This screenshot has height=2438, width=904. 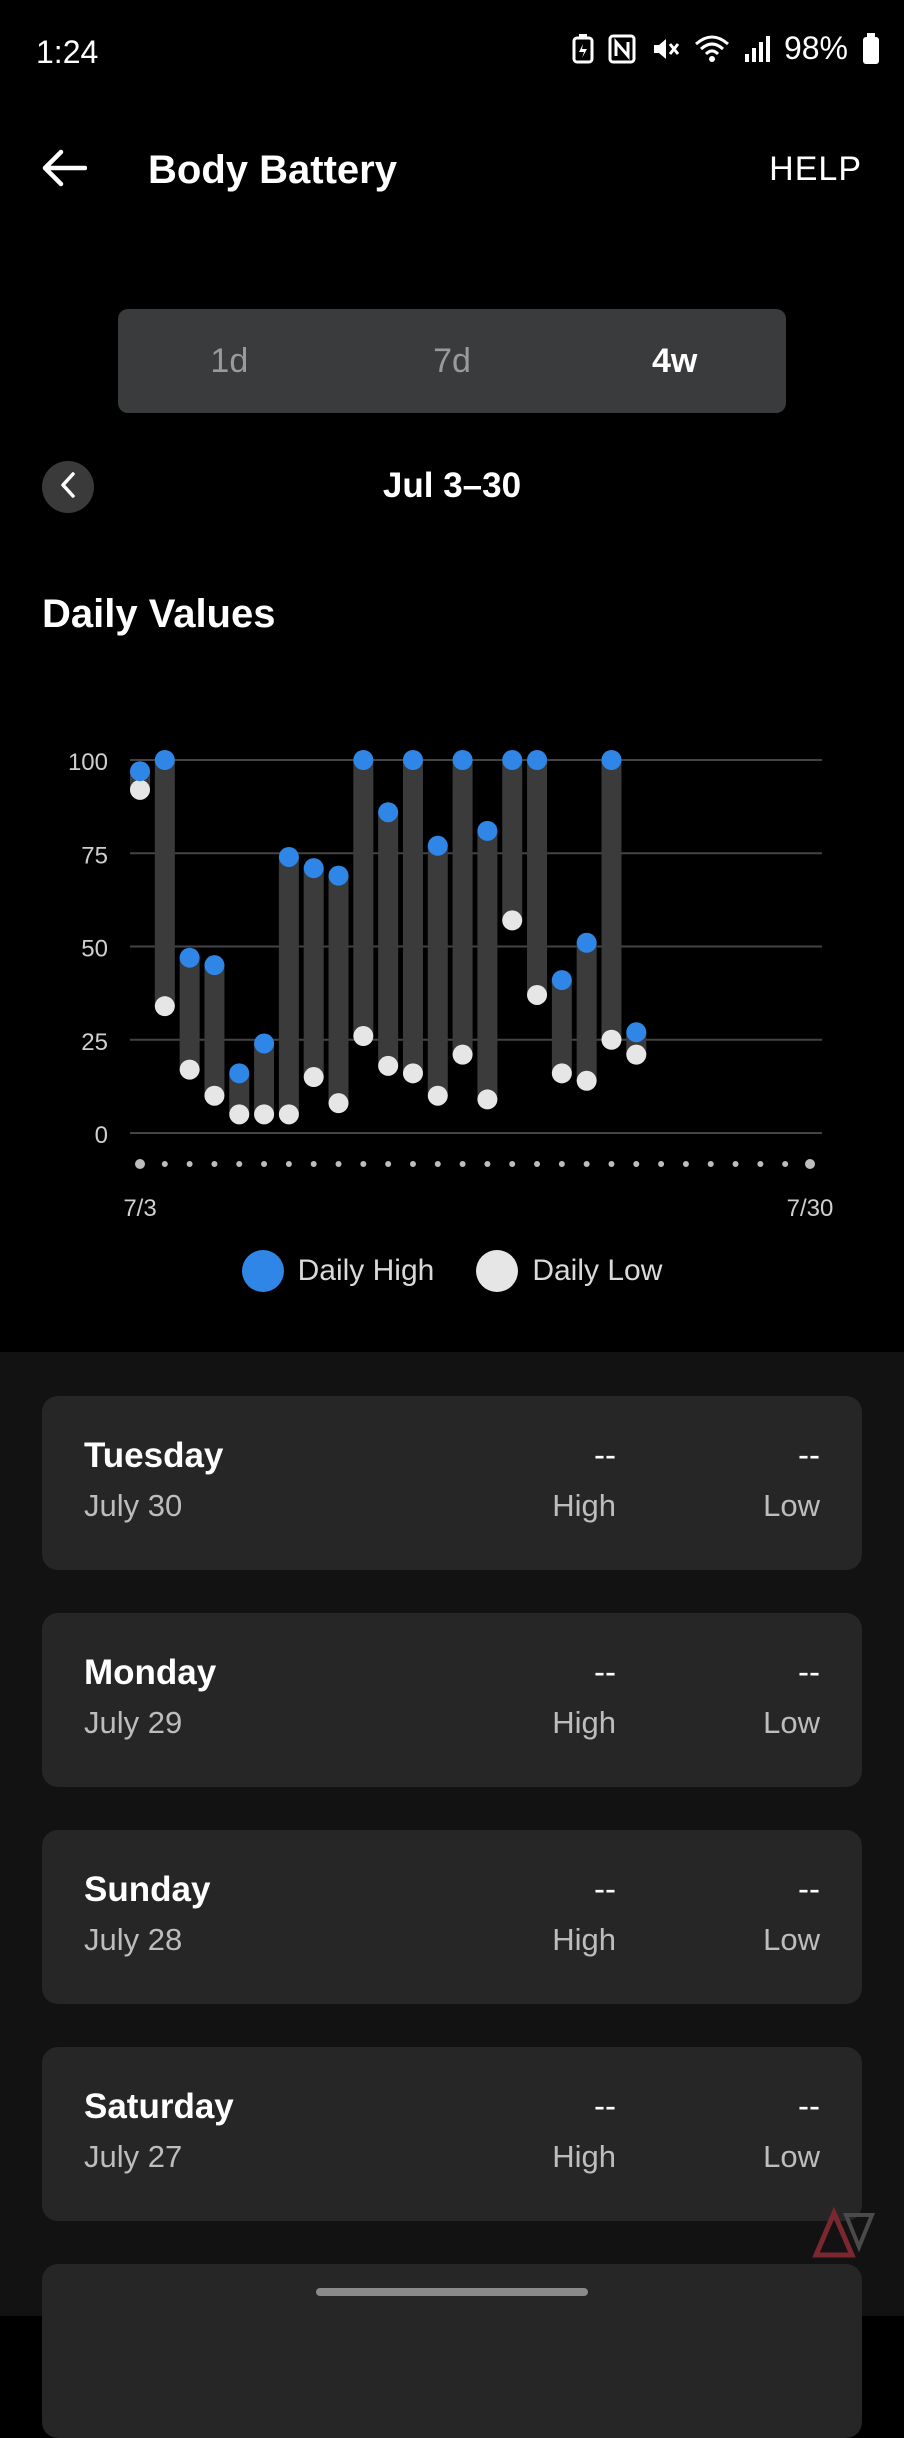 What do you see at coordinates (452, 52) in the screenshot?
I see `status-bar: 1:24 98%` at bounding box center [452, 52].